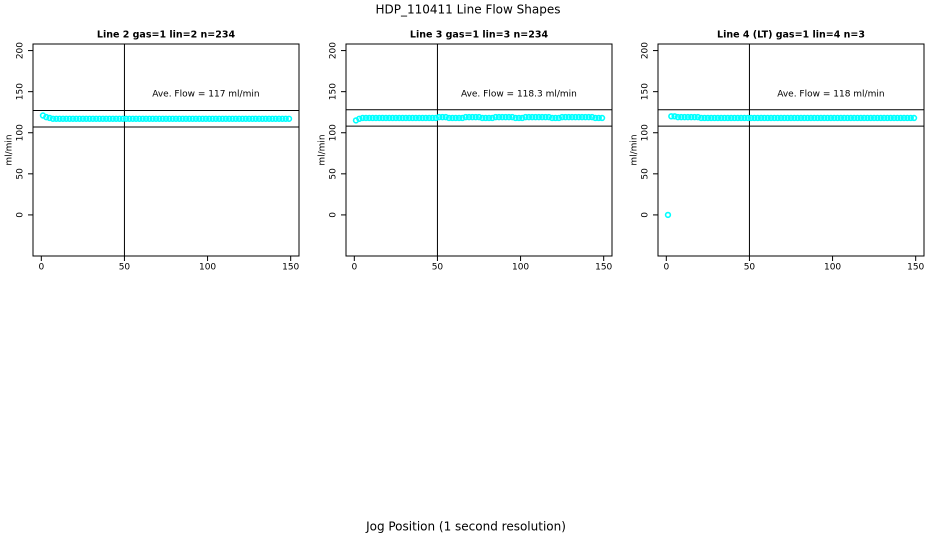 This screenshot has width=936, height=540. I want to click on y-tick-label: 200, so click(21, 50).